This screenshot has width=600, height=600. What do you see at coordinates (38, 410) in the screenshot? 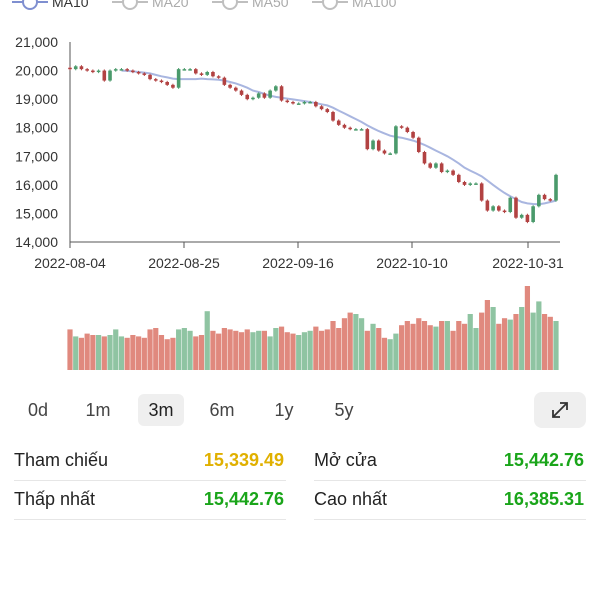
I see `range-button-0d: 0d` at bounding box center [38, 410].